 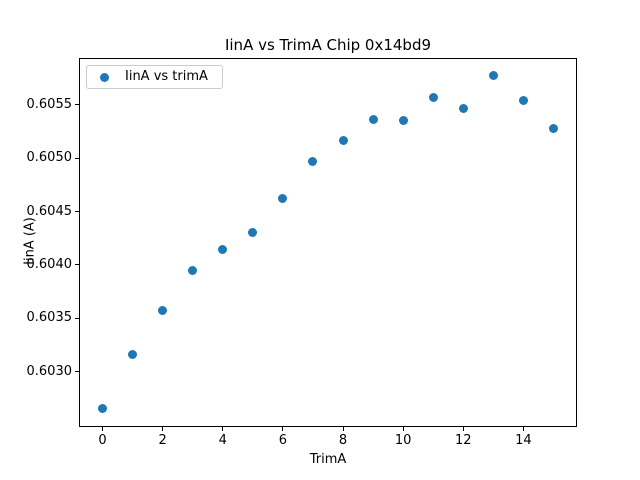 What do you see at coordinates (49, 264) in the screenshot?
I see `y-tick-label: 0.6040` at bounding box center [49, 264].